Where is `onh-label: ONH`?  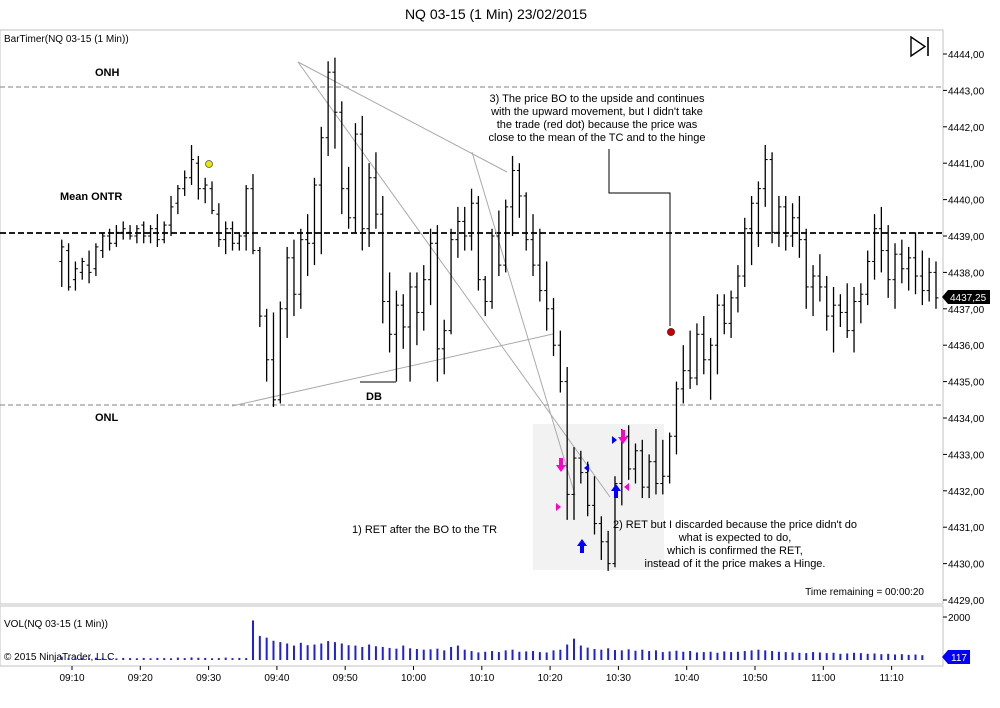 onh-label: ONH is located at coordinates (107, 73).